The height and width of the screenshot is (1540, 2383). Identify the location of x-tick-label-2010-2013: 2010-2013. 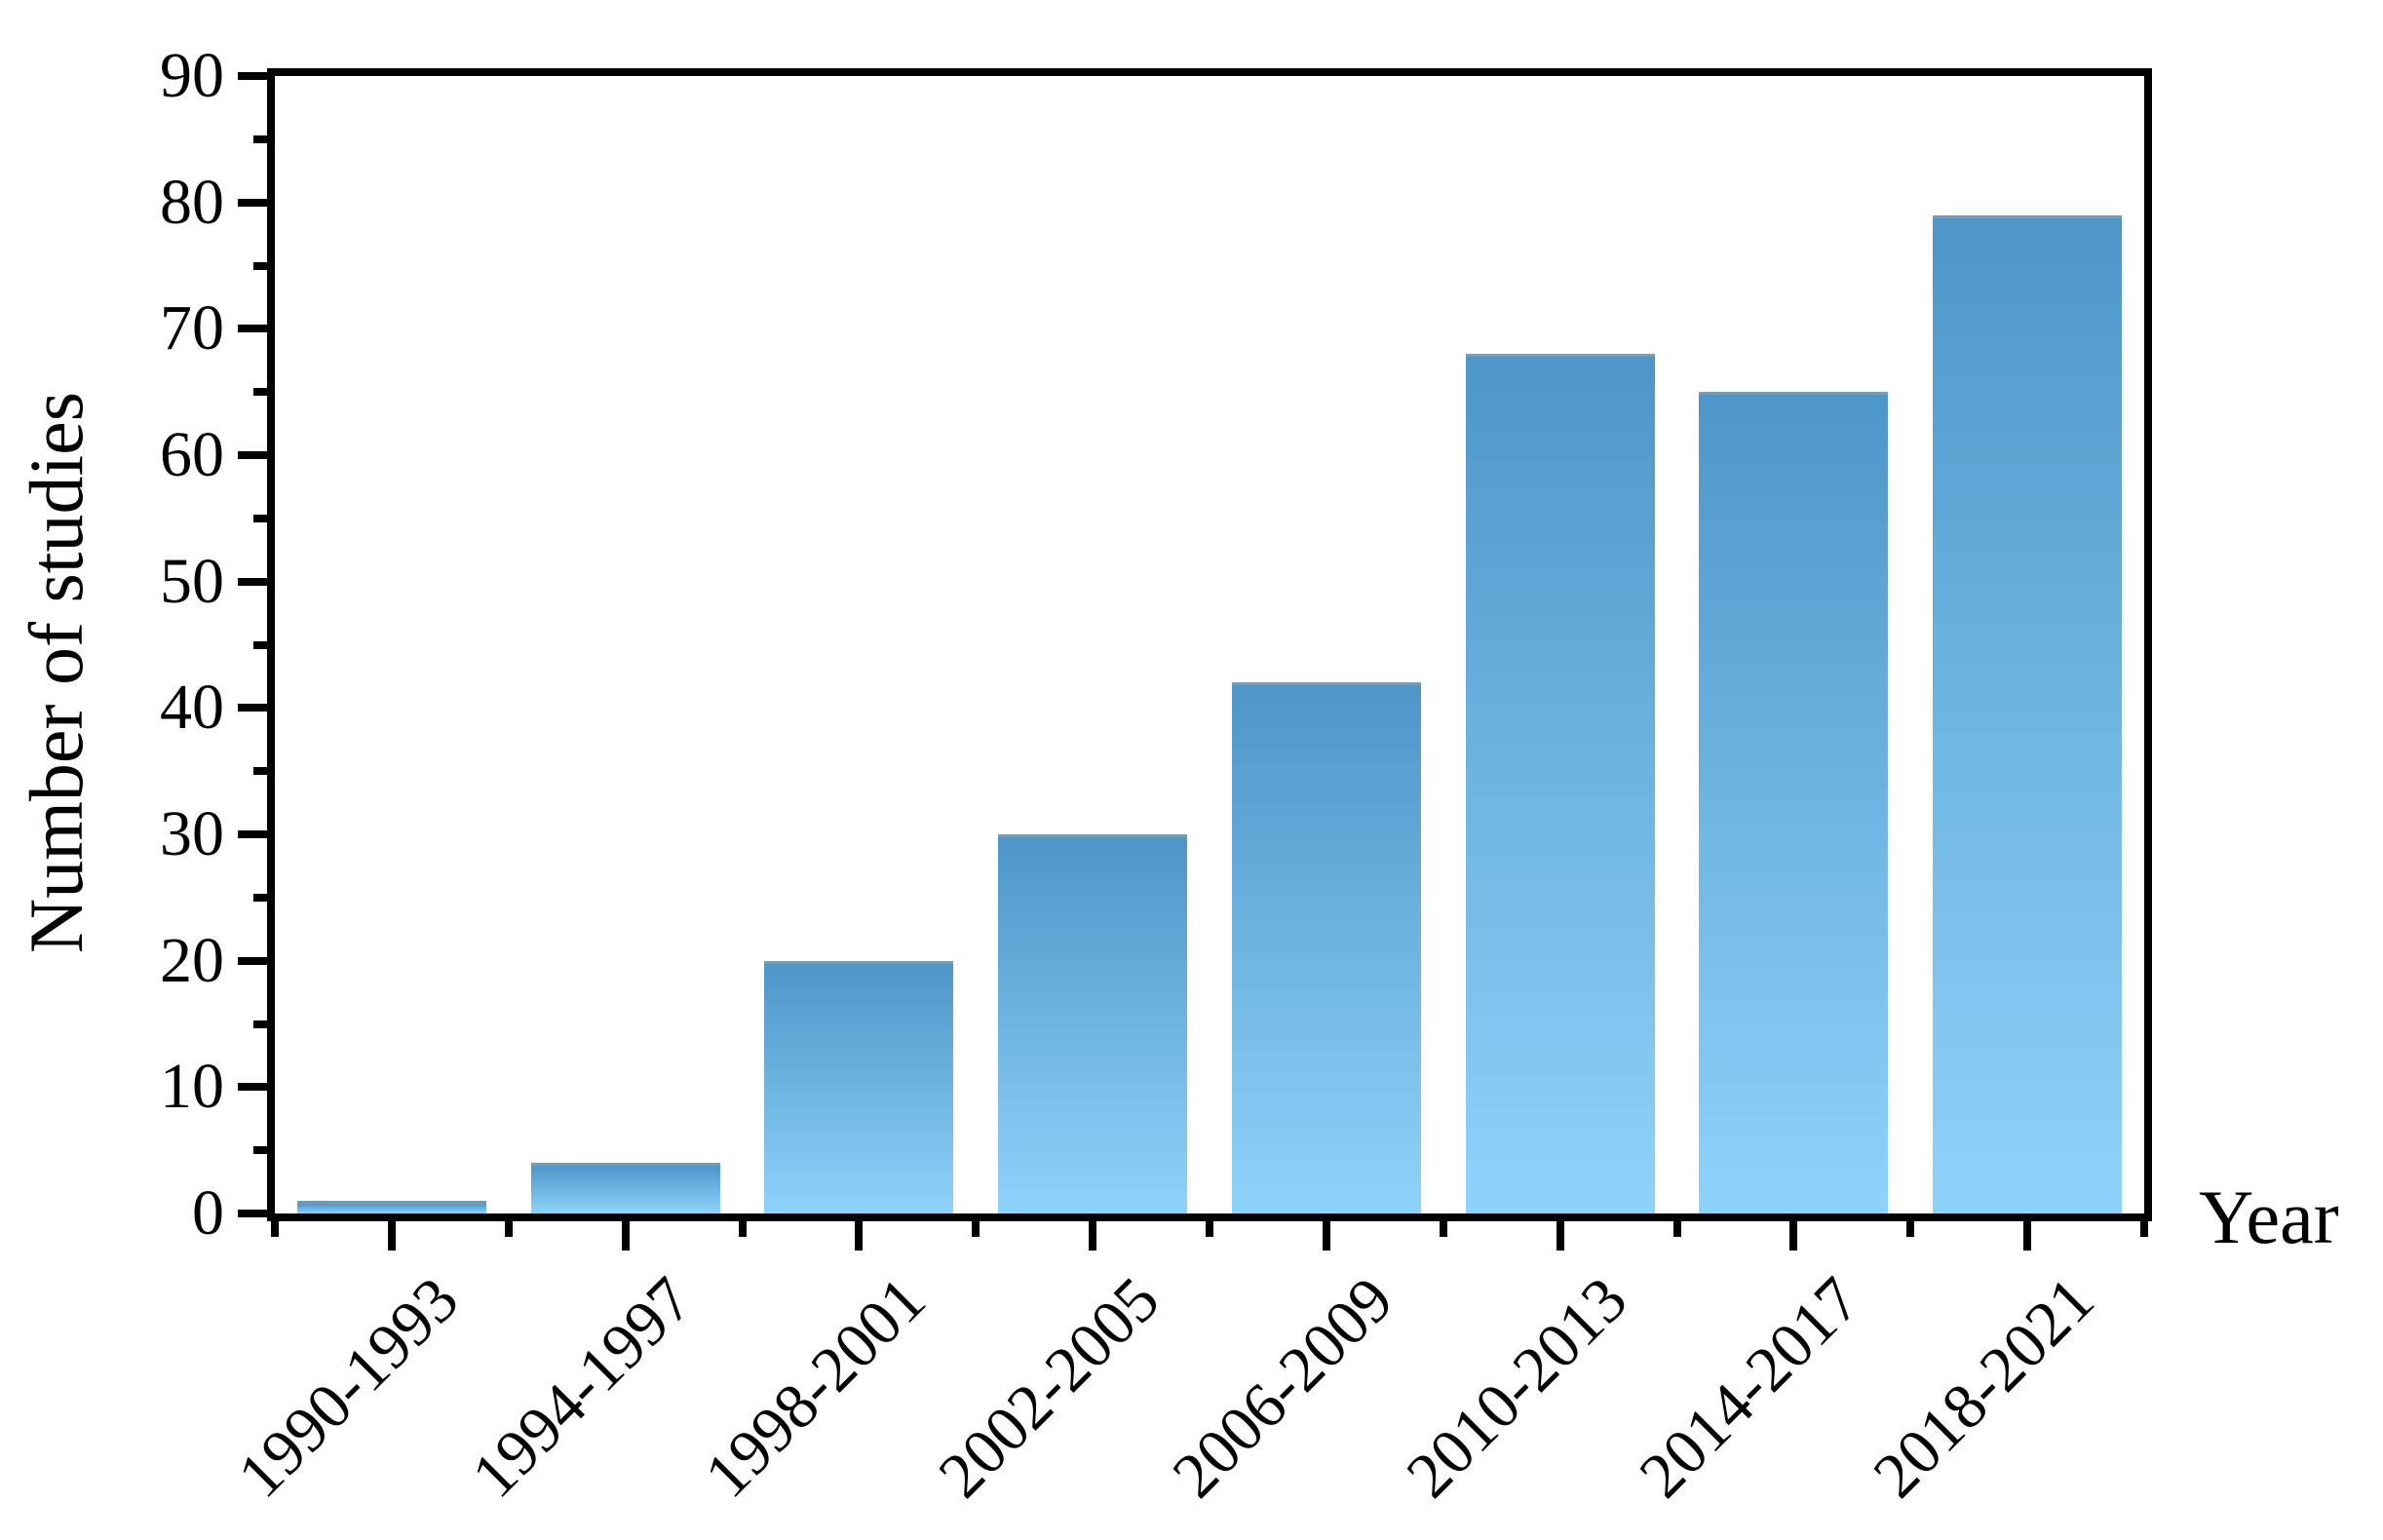
(1516, 1387).